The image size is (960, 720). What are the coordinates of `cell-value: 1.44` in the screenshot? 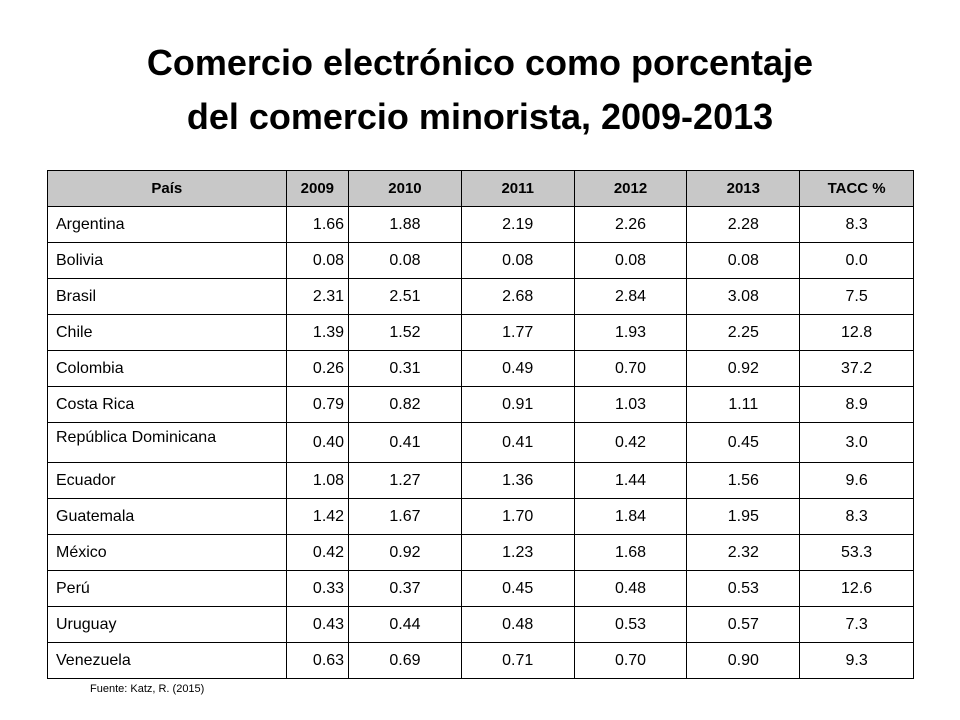 It's located at (630, 480).